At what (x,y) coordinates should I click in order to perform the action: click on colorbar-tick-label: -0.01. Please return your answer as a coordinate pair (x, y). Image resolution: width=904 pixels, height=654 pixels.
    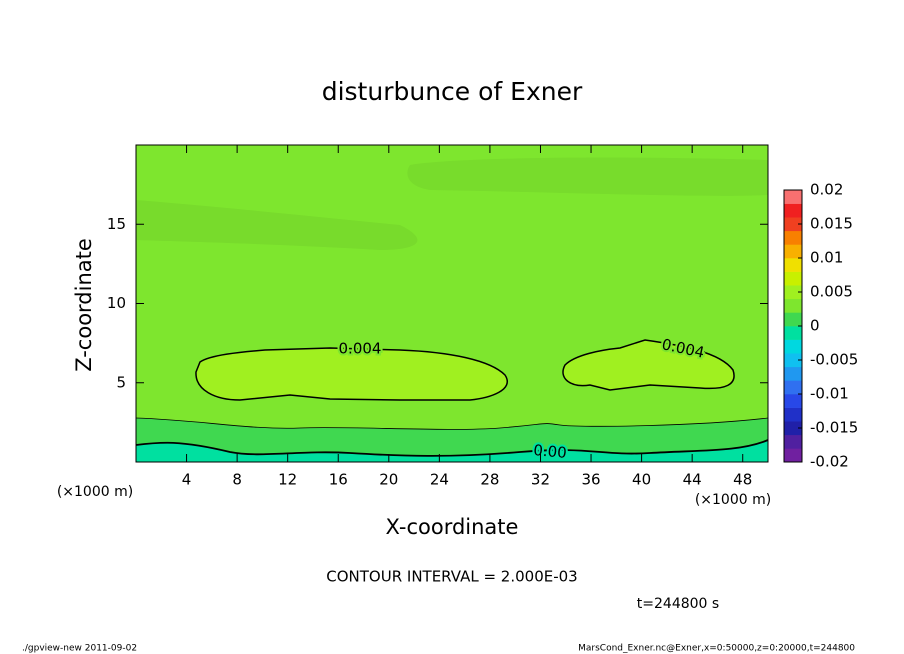
    Looking at the image, I should click on (829, 394).